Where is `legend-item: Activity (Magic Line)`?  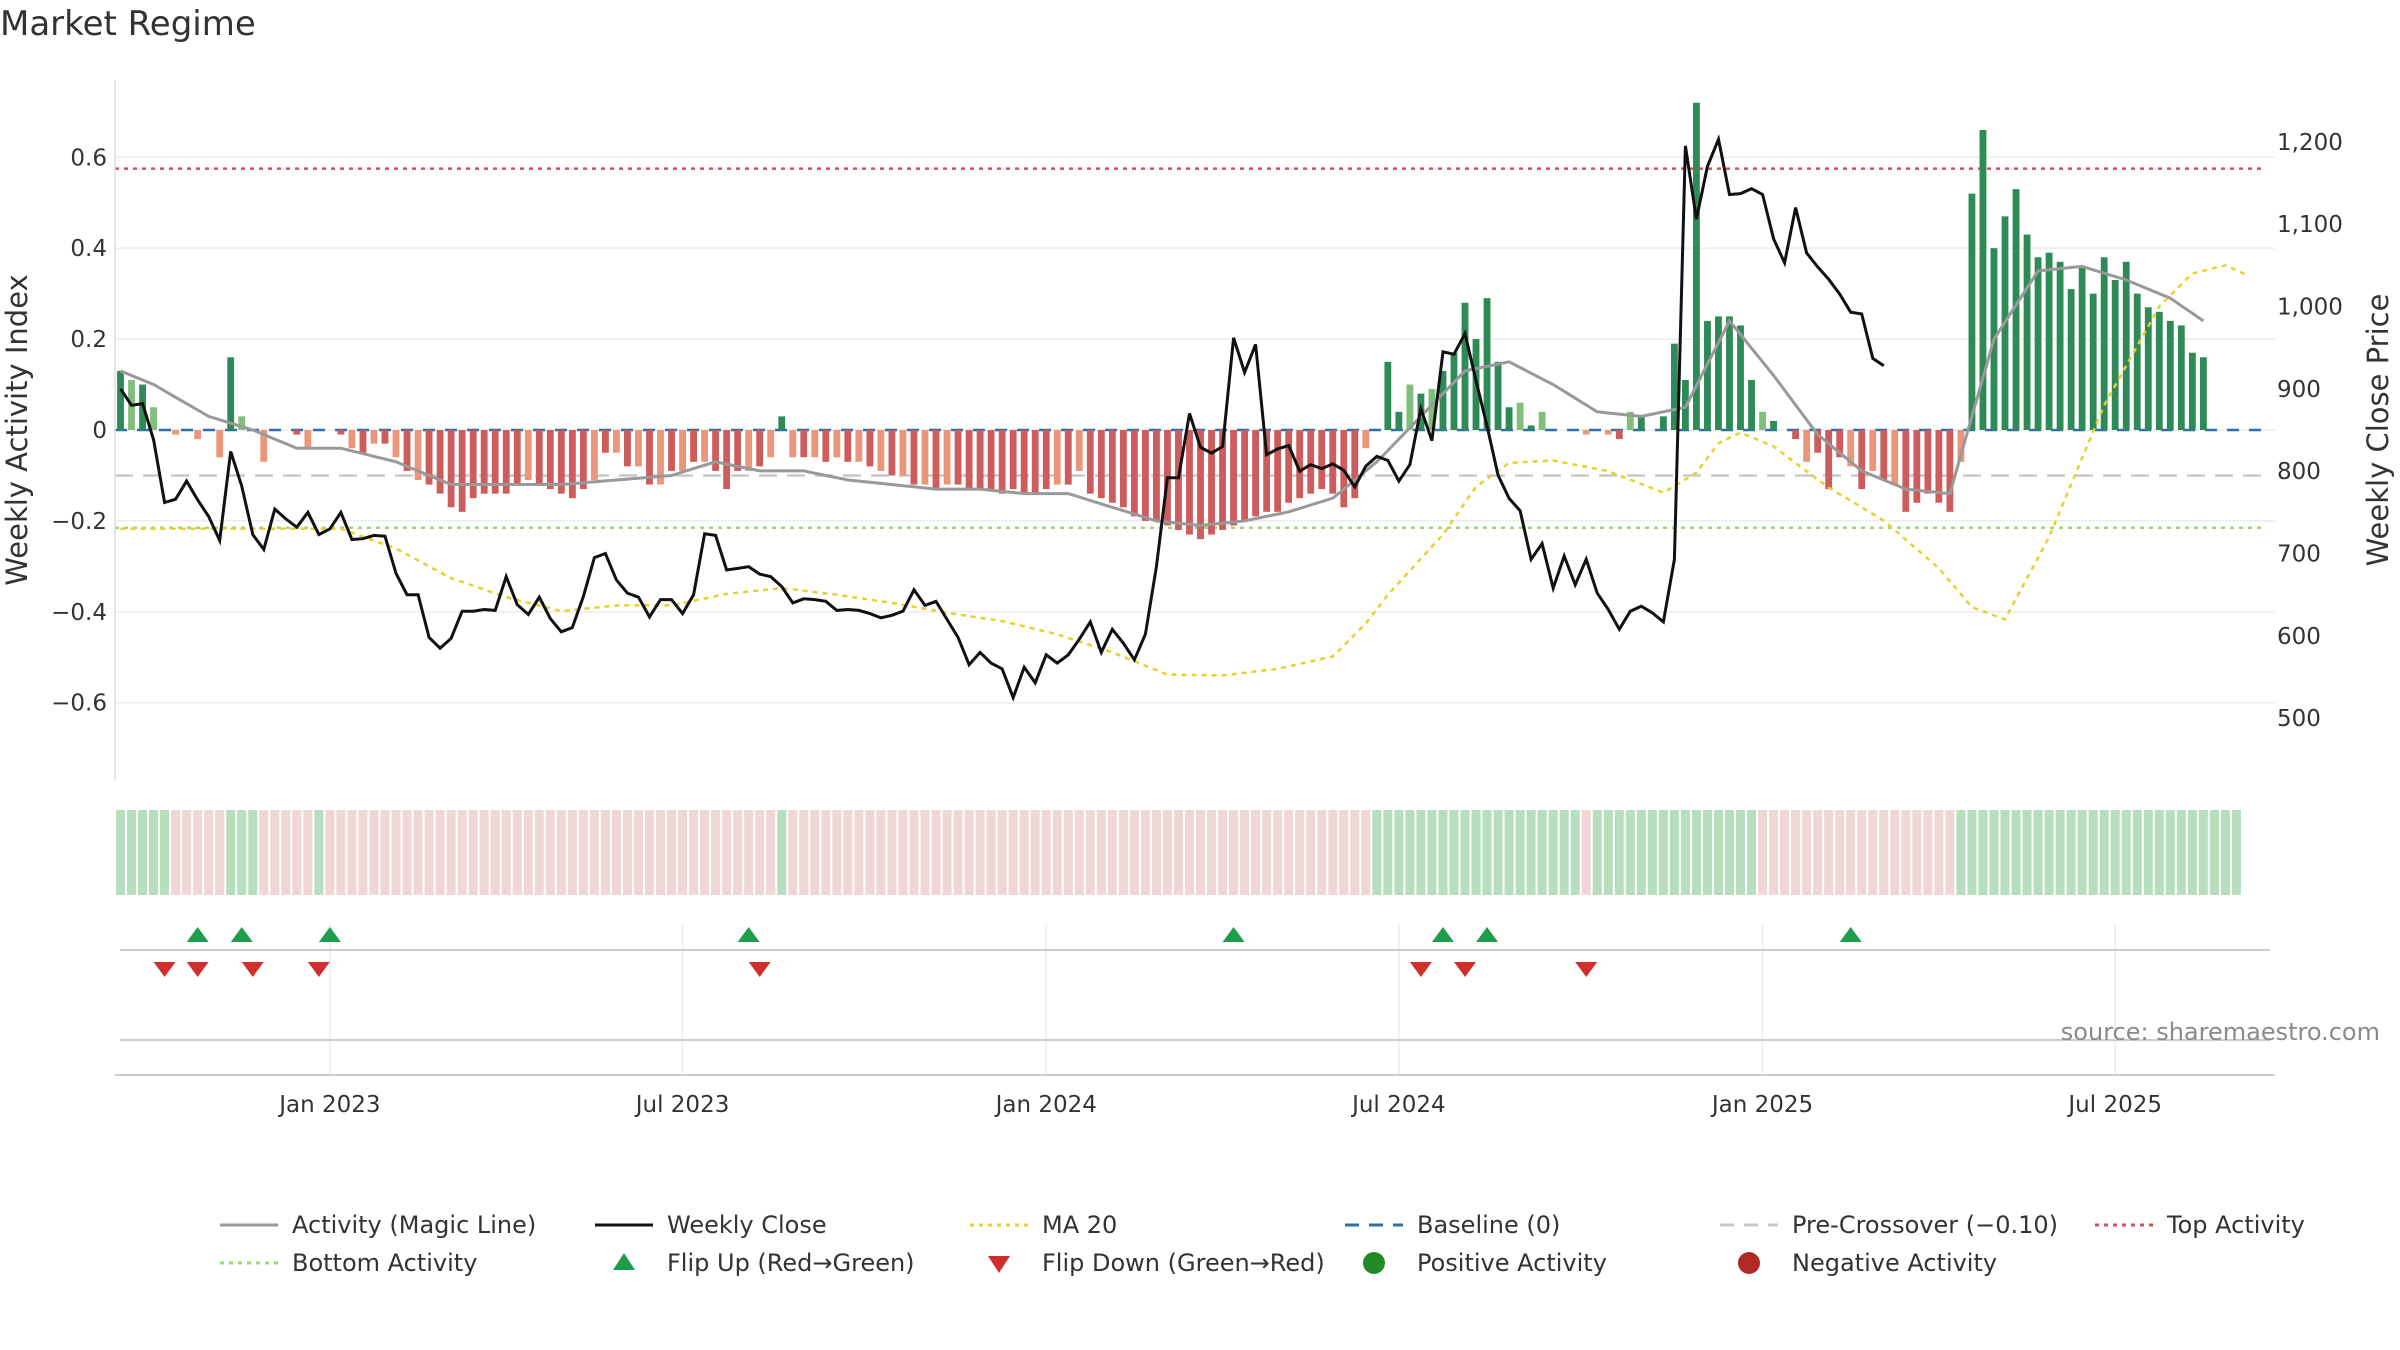 legend-item: Activity (Magic Line) is located at coordinates (378, 1225).